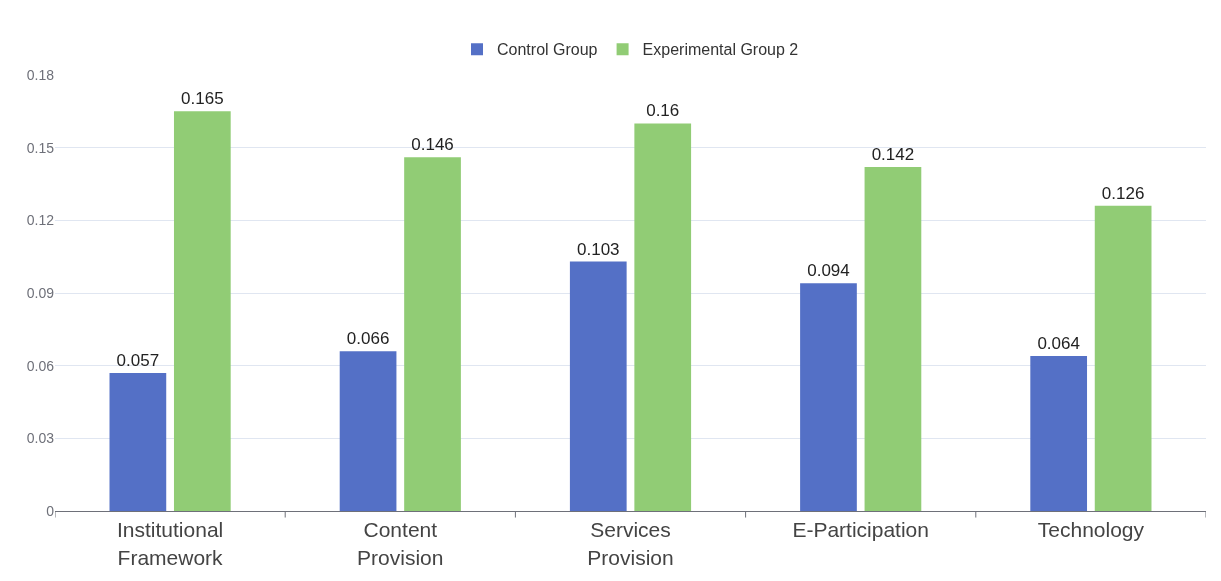 This screenshot has height=581, width=1221. Describe the element at coordinates (40, 220) in the screenshot. I see `y-tick-label: 0.12` at that location.